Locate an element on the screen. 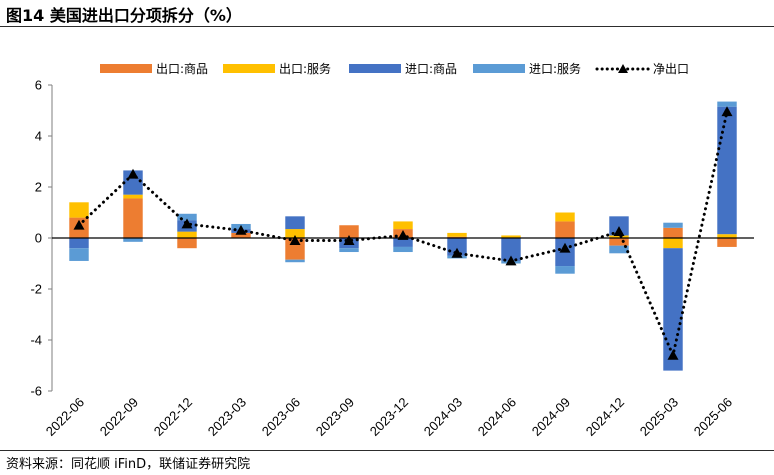 The height and width of the screenshot is (475, 774). x-tick-label: 2023-06 is located at coordinates (281, 417).